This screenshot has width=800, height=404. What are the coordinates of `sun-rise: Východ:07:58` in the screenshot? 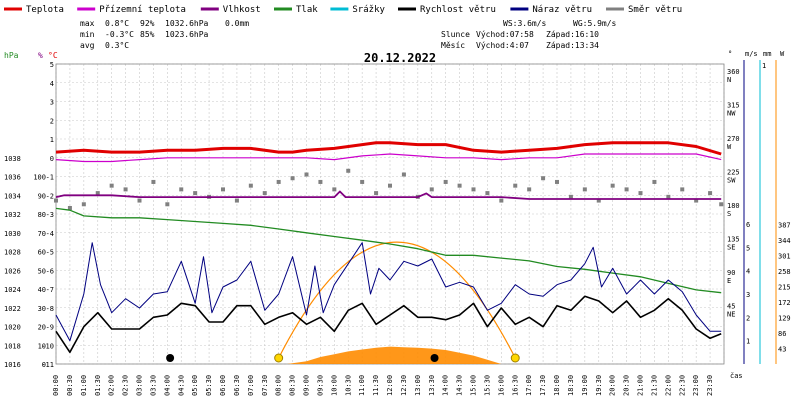 It's located at (505, 34).